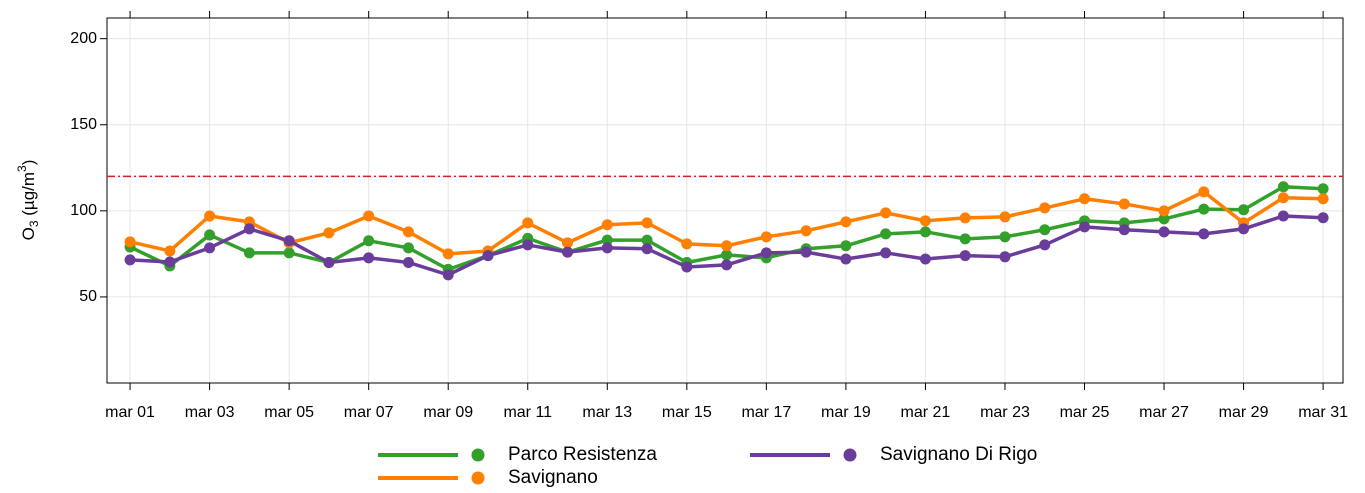 Image resolution: width=1365 pixels, height=493 pixels. I want to click on x-tick-label: mar 13, so click(607, 412).